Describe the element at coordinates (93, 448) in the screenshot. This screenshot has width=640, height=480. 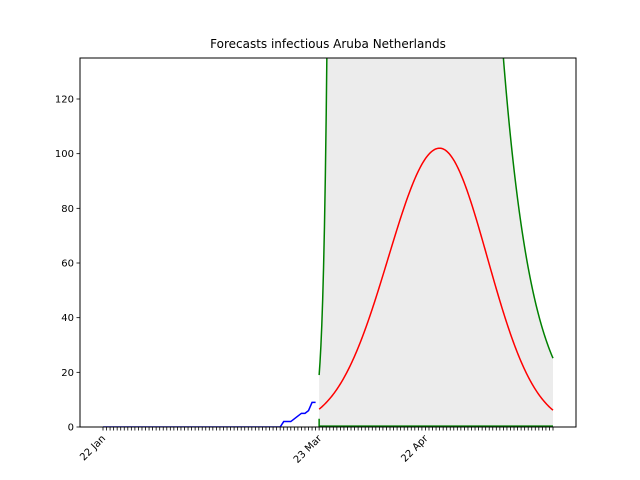
I see `x-tick-label: 22 Jan` at that location.